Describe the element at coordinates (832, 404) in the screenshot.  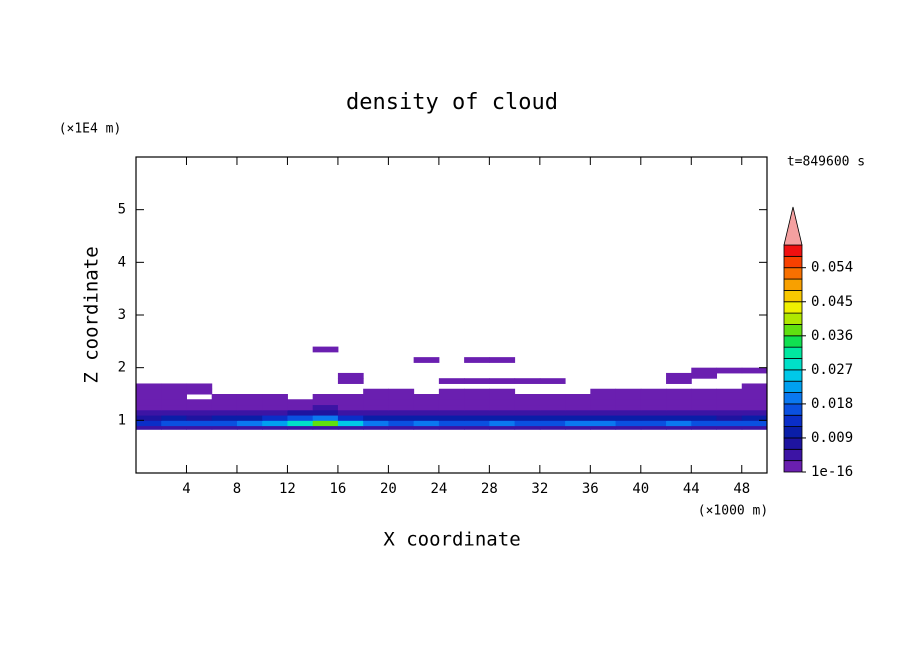
I see `colorbar-tick-label: 0.018` at that location.